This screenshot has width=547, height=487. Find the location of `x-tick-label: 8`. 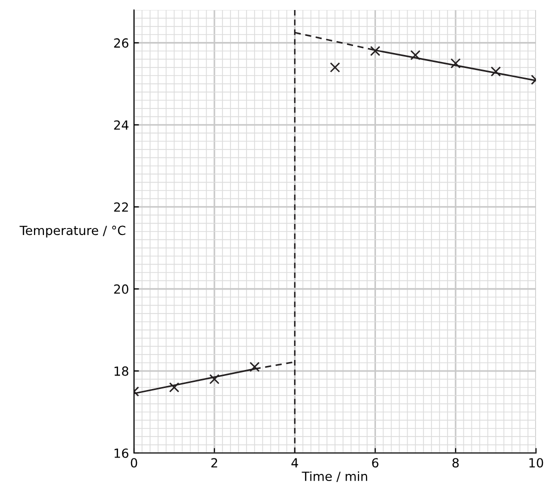

x-tick-label: 8 is located at coordinates (455, 463).